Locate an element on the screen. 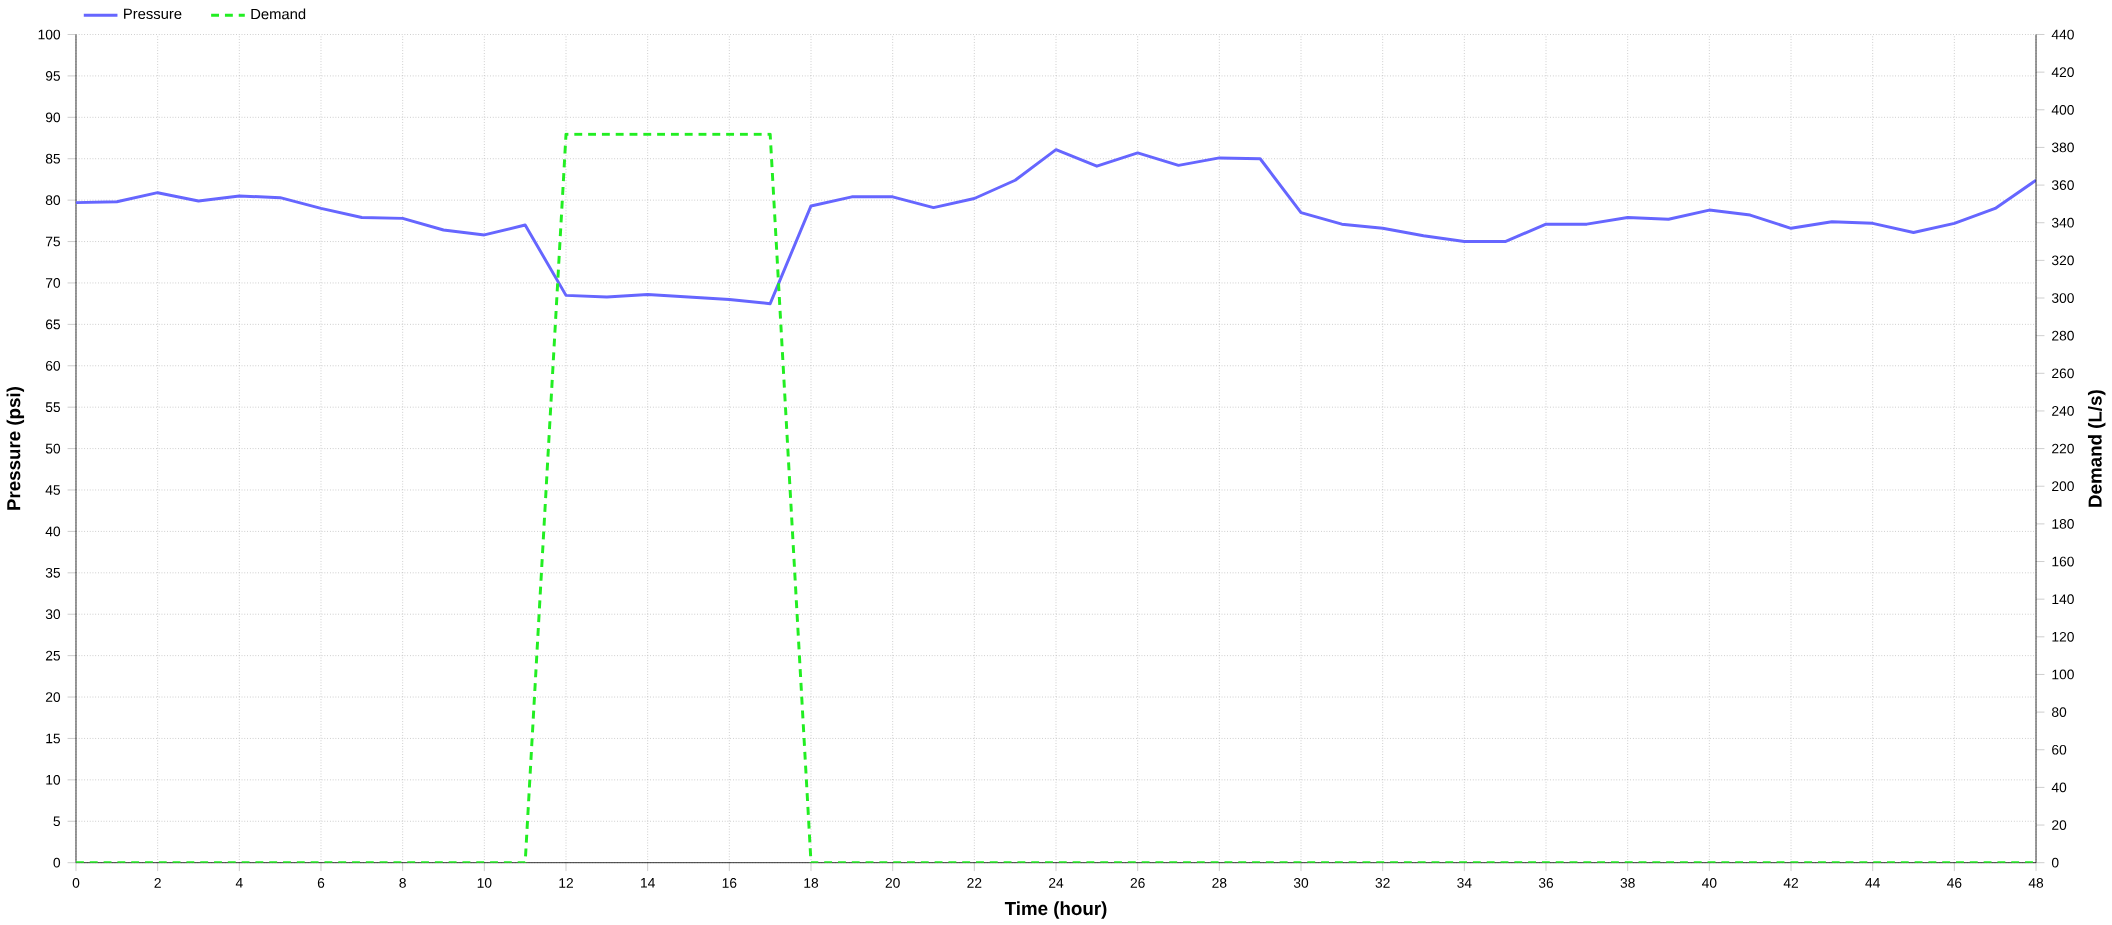  x-tick-label: 6 is located at coordinates (321, 882).